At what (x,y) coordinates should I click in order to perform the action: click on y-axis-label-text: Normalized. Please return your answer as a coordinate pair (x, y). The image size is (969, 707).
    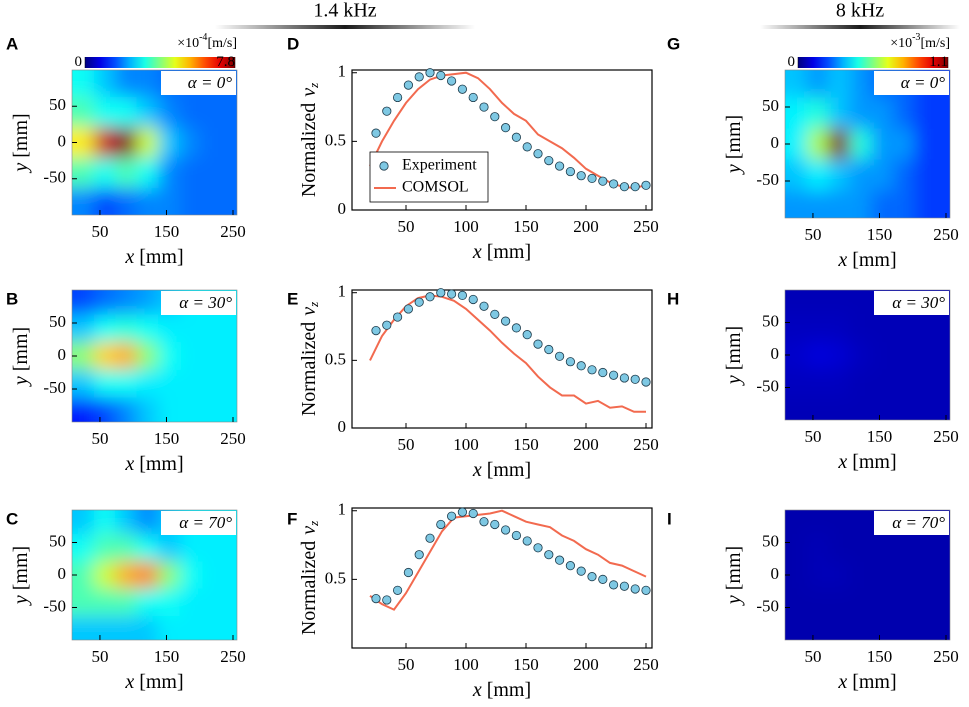
    Looking at the image, I should click on (309, 369).